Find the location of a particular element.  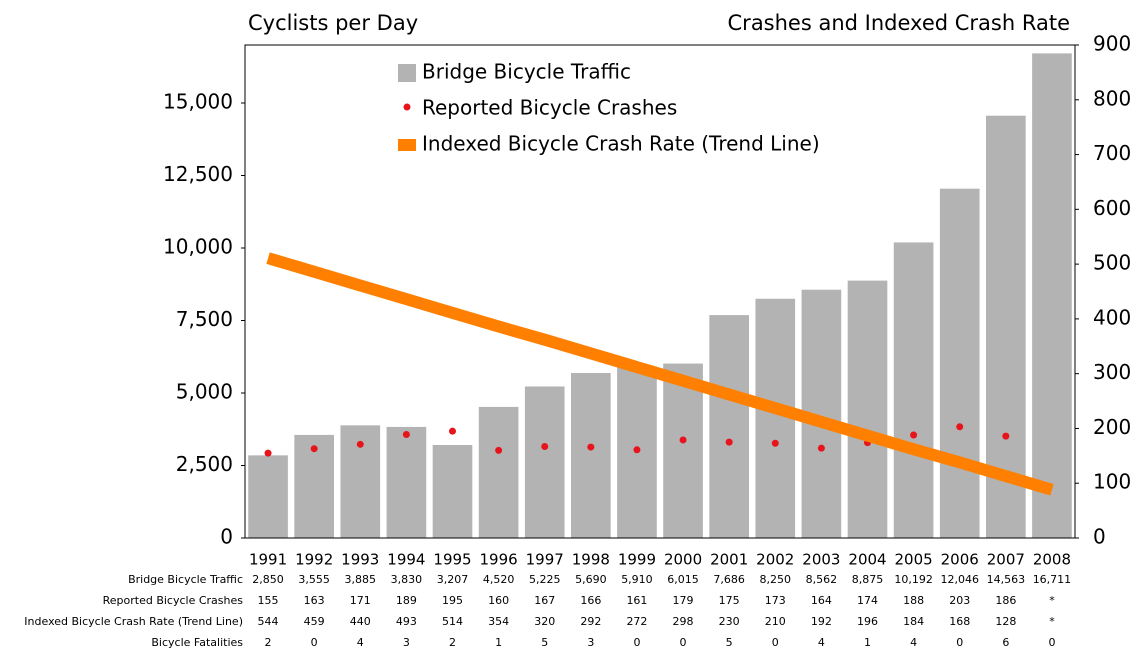

table-cell: 163 is located at coordinates (314, 600).